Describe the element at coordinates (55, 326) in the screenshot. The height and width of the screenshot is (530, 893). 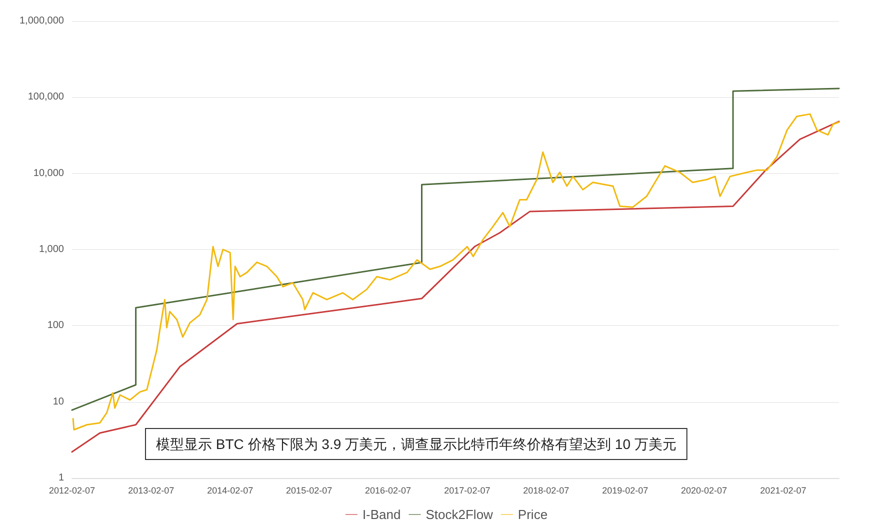
I see `y-tick-label: 100` at that location.